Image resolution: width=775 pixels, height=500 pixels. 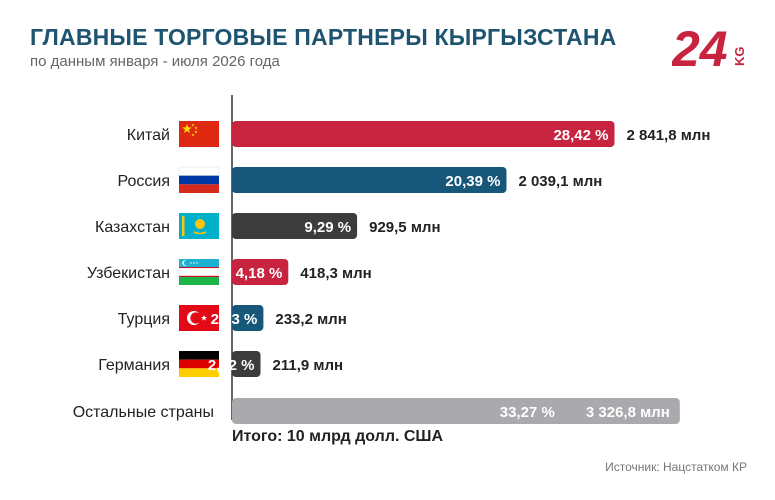 What do you see at coordinates (676, 467) in the screenshot?
I see `source-note: Источник: Нацстатком КР` at bounding box center [676, 467].